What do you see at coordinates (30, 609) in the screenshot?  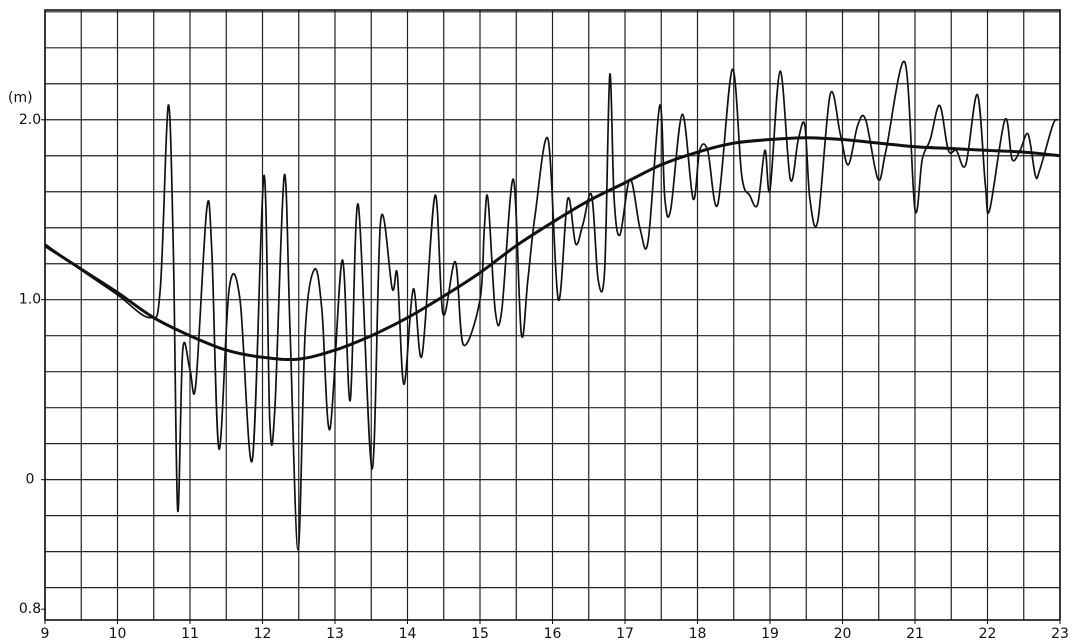 I see `y-tick-label: 0.8` at bounding box center [30, 609].